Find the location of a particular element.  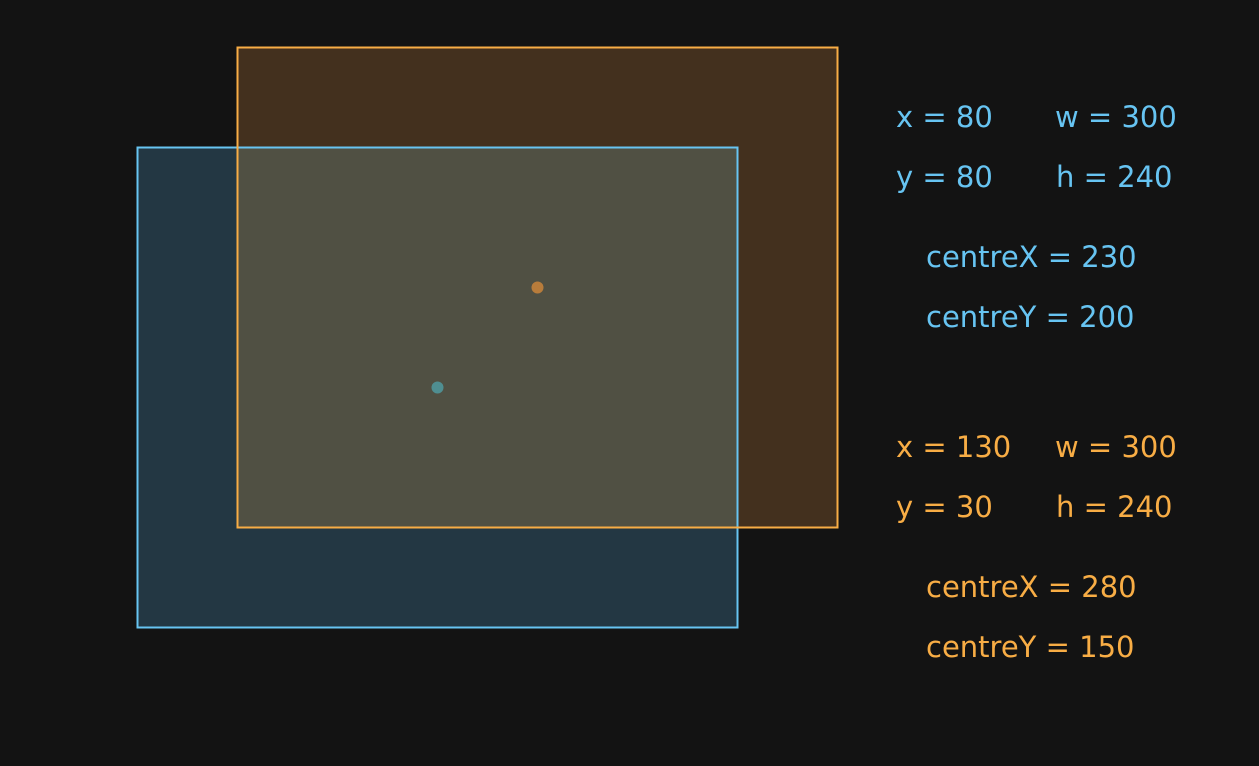

blue-y-label: y = 80 is located at coordinates (944, 177).